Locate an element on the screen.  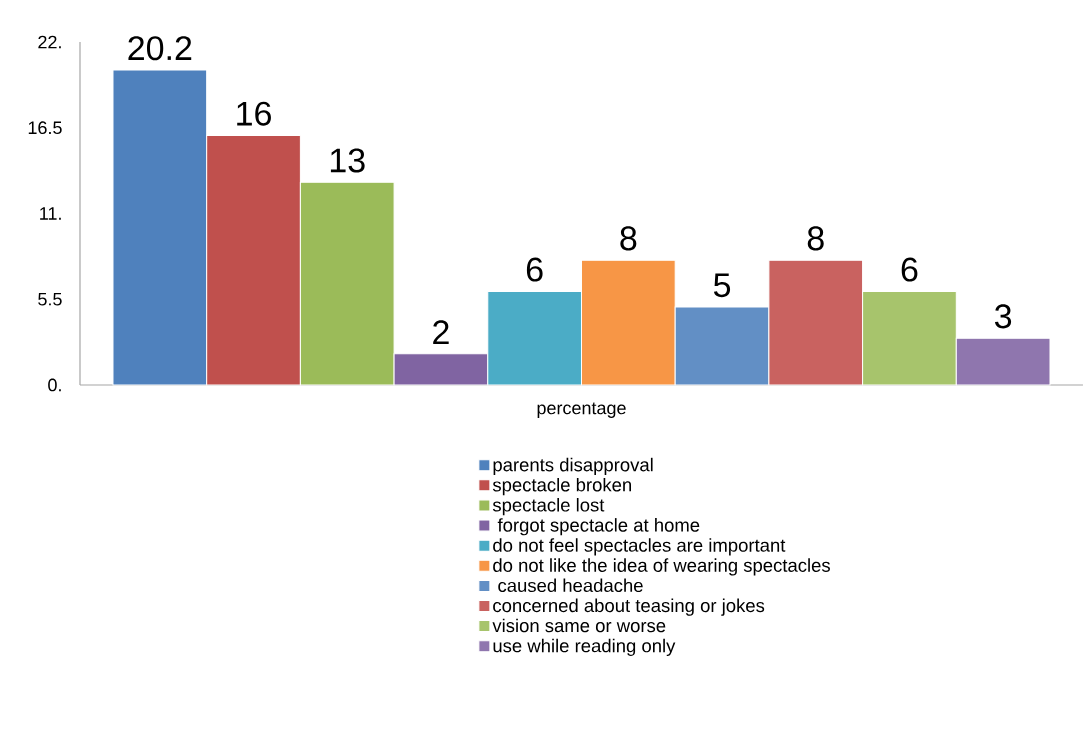
legend-label: concerned about teasing or jokes is located at coordinates (629, 607).